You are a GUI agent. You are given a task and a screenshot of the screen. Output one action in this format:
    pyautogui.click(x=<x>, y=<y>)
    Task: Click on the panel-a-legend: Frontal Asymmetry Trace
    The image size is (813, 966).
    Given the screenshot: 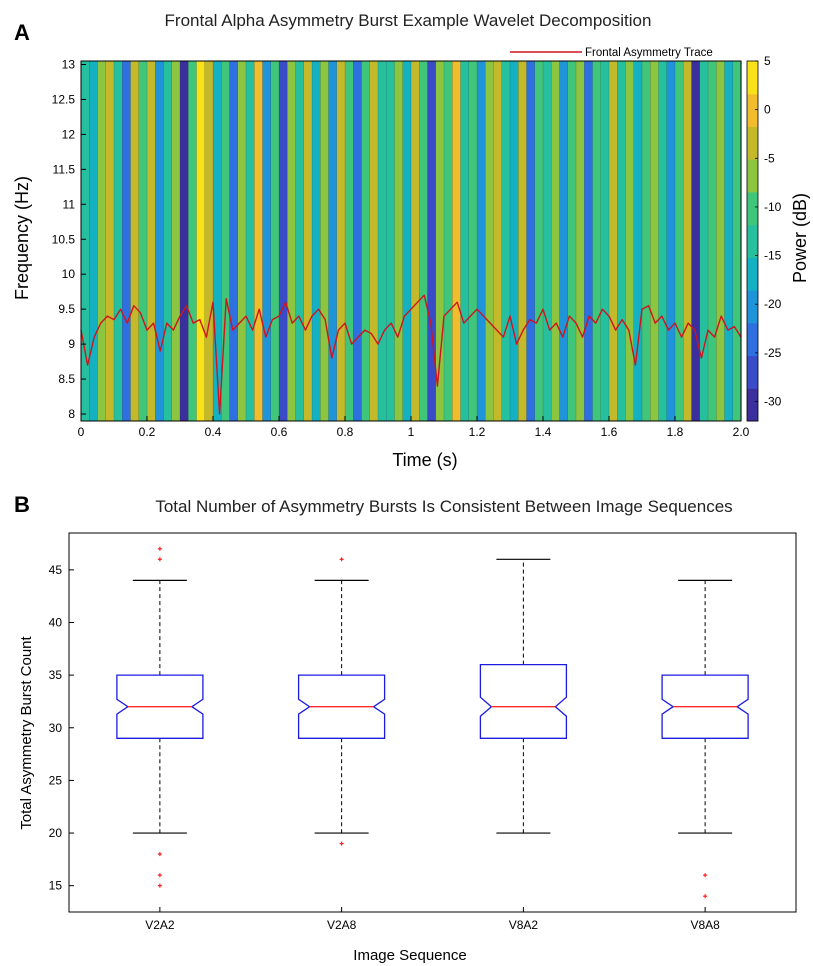 What is the action you would take?
    pyautogui.click(x=611, y=53)
    